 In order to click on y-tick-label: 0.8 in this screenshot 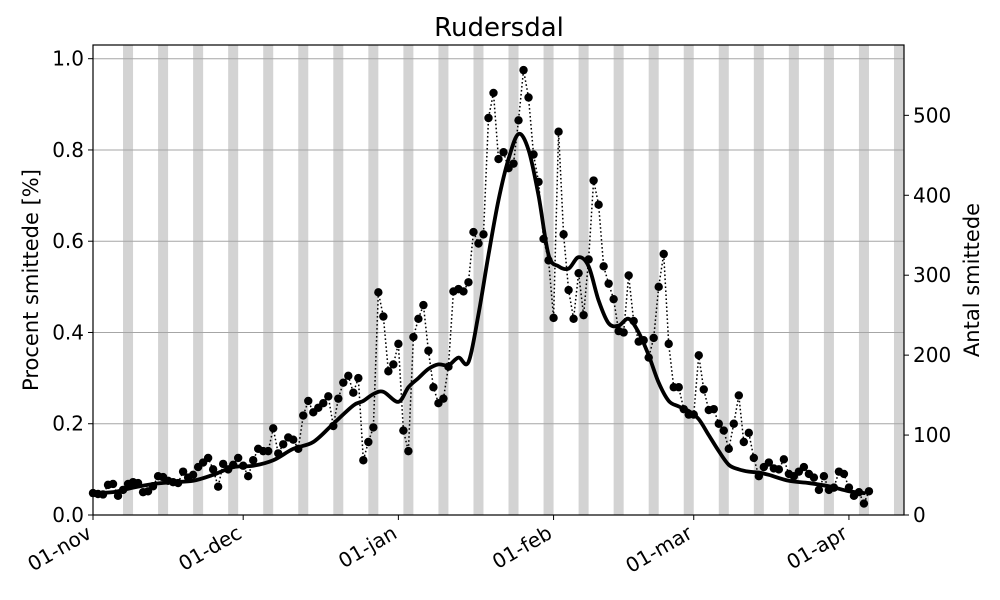, I will do `click(68, 150)`.